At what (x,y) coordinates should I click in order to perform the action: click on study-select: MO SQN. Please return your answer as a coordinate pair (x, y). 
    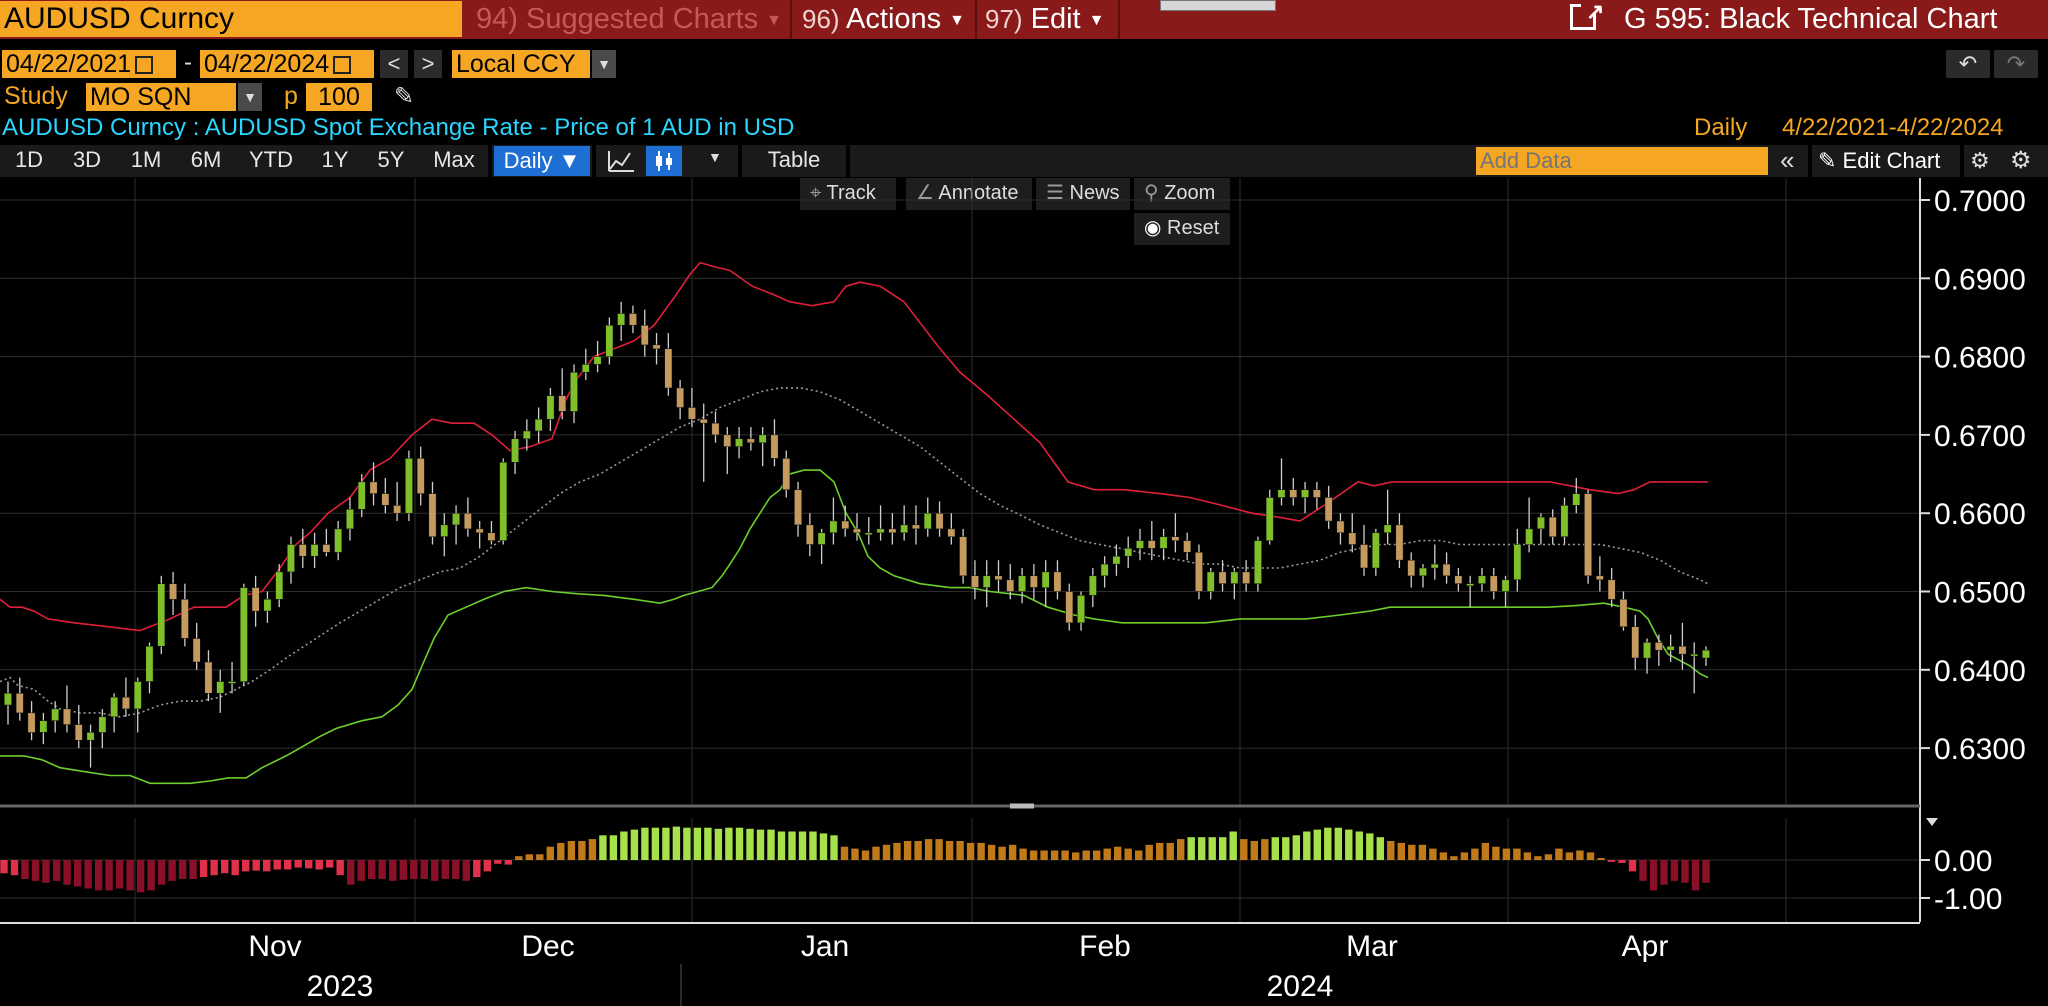
    Looking at the image, I should click on (161, 97).